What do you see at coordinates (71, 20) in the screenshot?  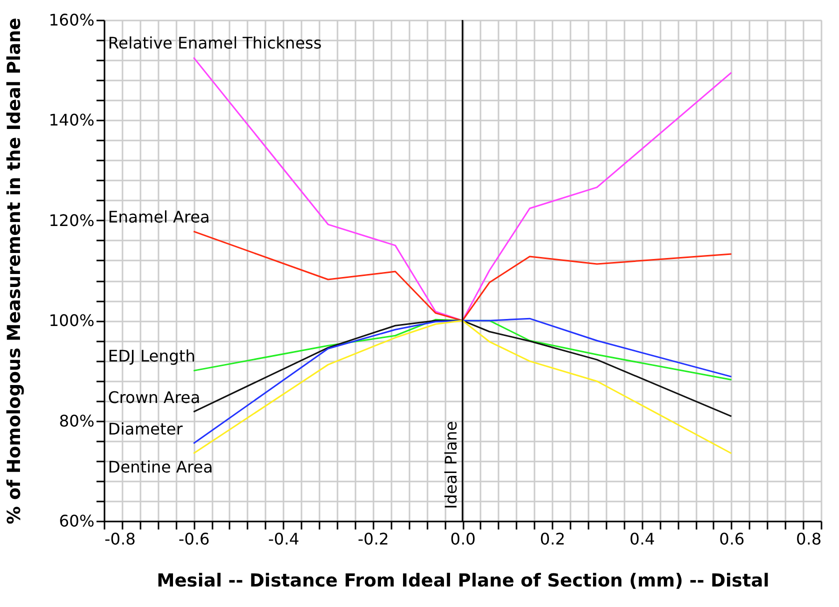 I see `y-tick-label: 160%` at bounding box center [71, 20].